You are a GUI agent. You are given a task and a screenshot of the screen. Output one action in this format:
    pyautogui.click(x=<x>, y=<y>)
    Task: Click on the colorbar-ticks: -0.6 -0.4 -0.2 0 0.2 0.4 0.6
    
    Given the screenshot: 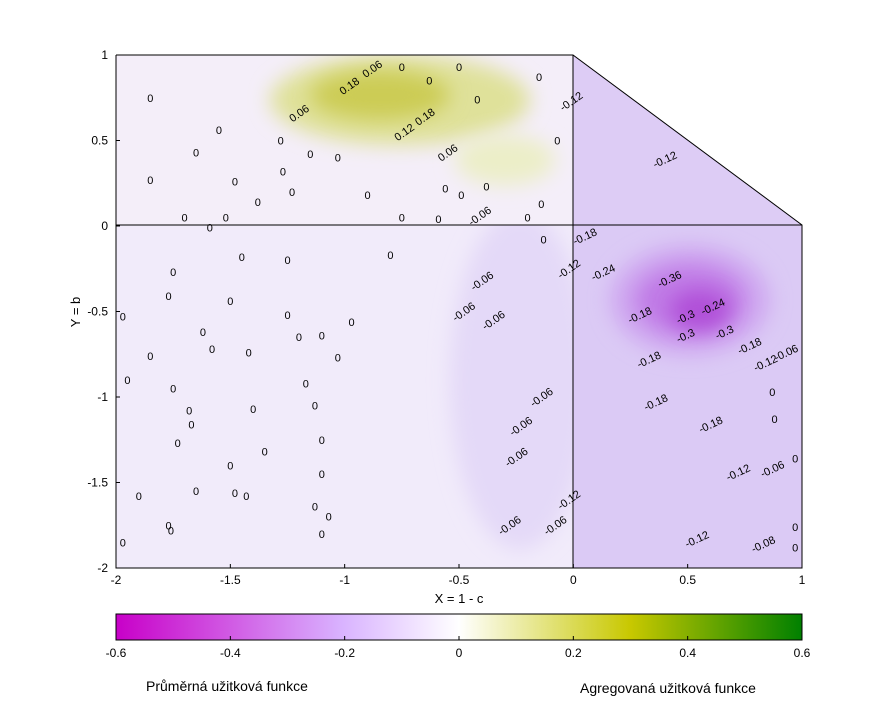 What is the action you would take?
    pyautogui.click(x=458, y=648)
    